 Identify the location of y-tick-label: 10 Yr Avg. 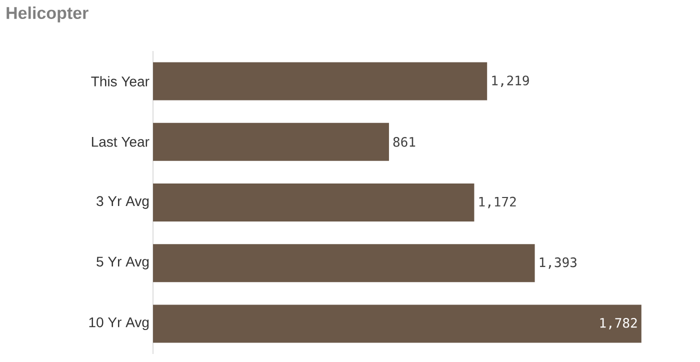
(119, 323).